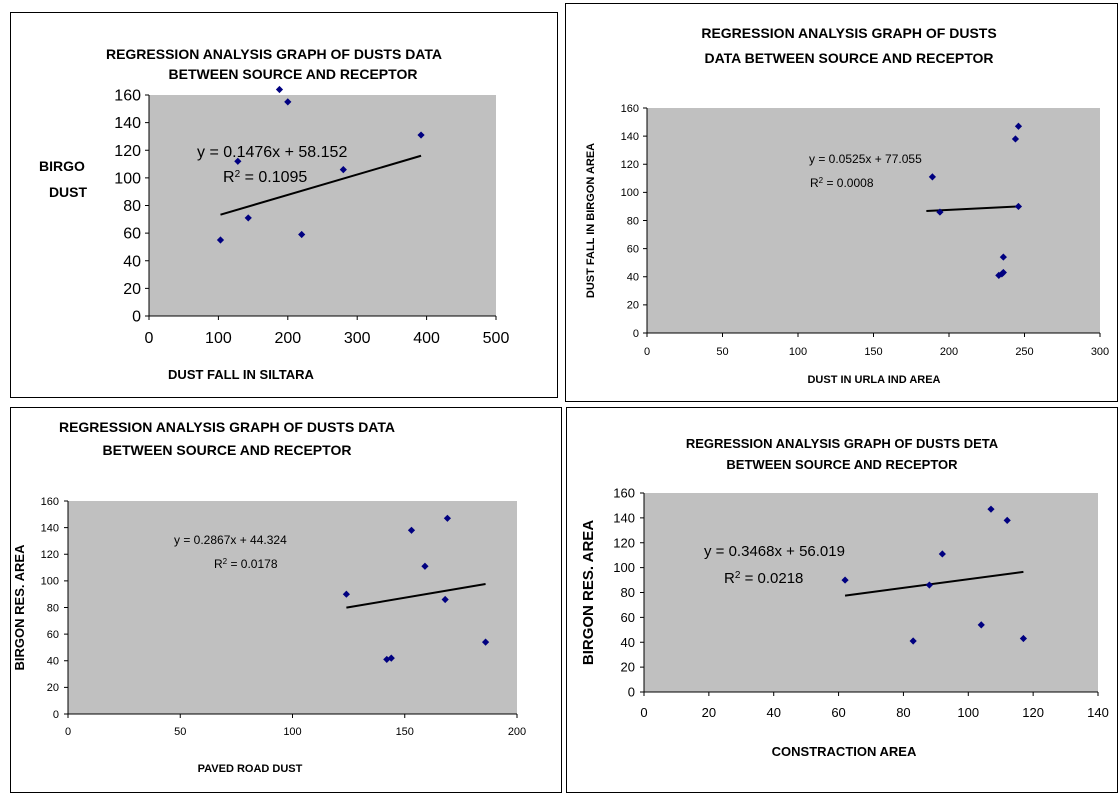  I want to click on x-tick-label: 500, so click(496, 338).